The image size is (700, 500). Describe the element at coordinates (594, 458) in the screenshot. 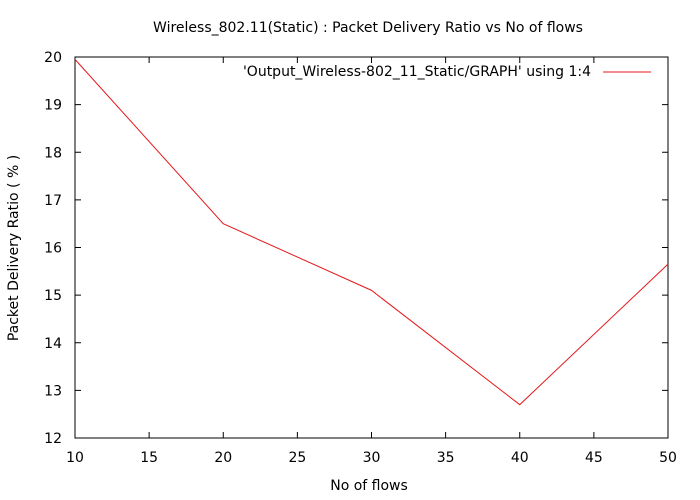

I see `x-tick-label: 45` at that location.